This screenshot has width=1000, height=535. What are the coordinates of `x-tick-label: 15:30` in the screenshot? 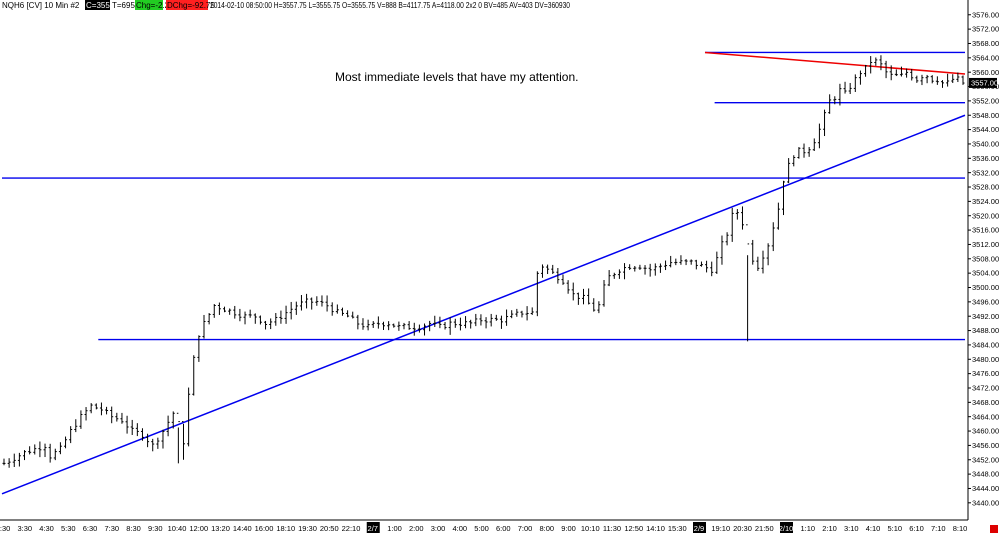 It's located at (677, 528).